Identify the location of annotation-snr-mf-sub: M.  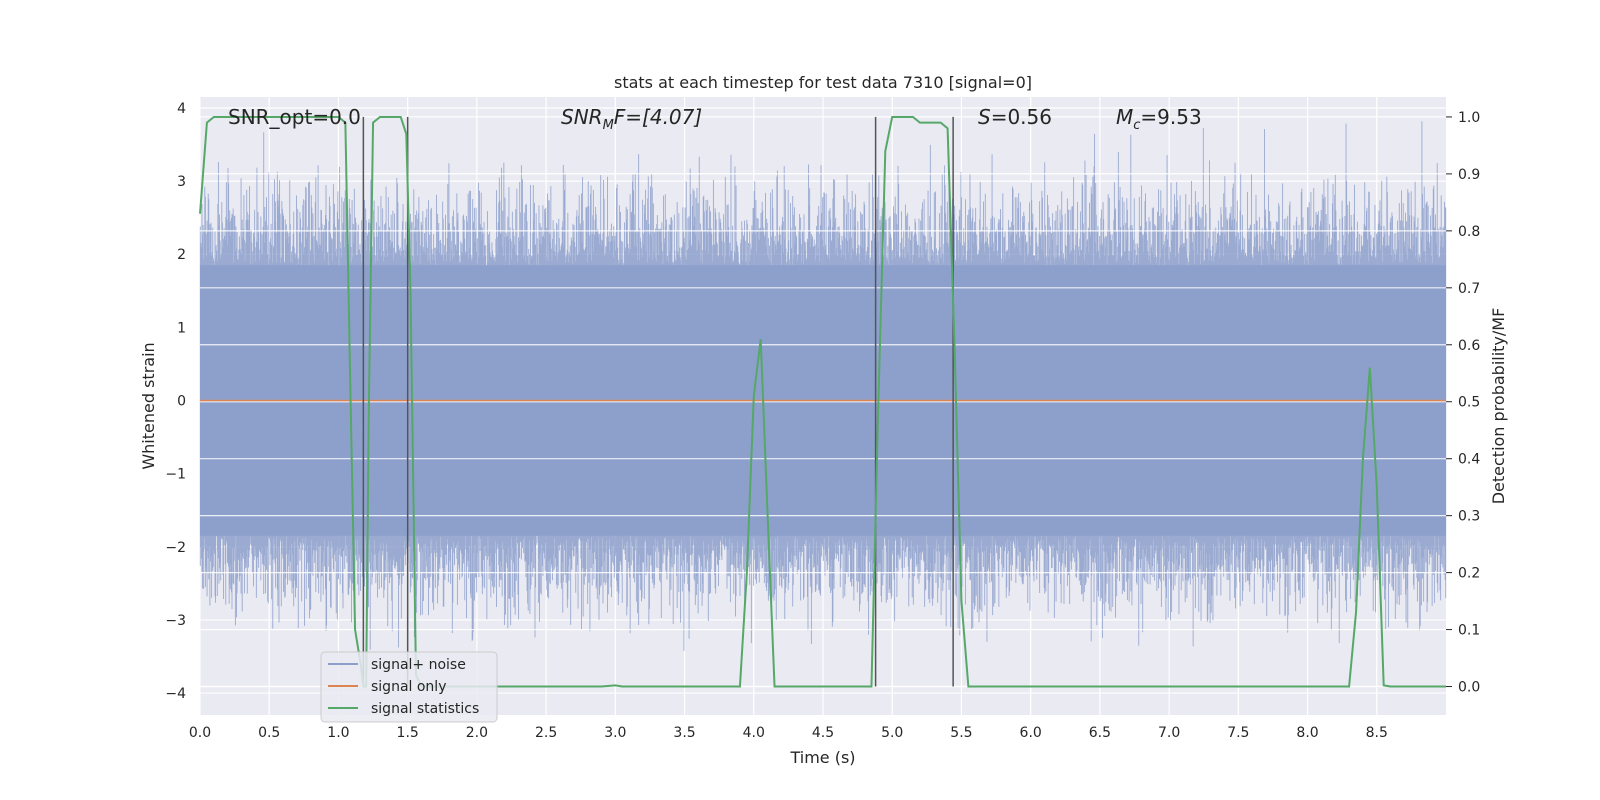
(608, 125).